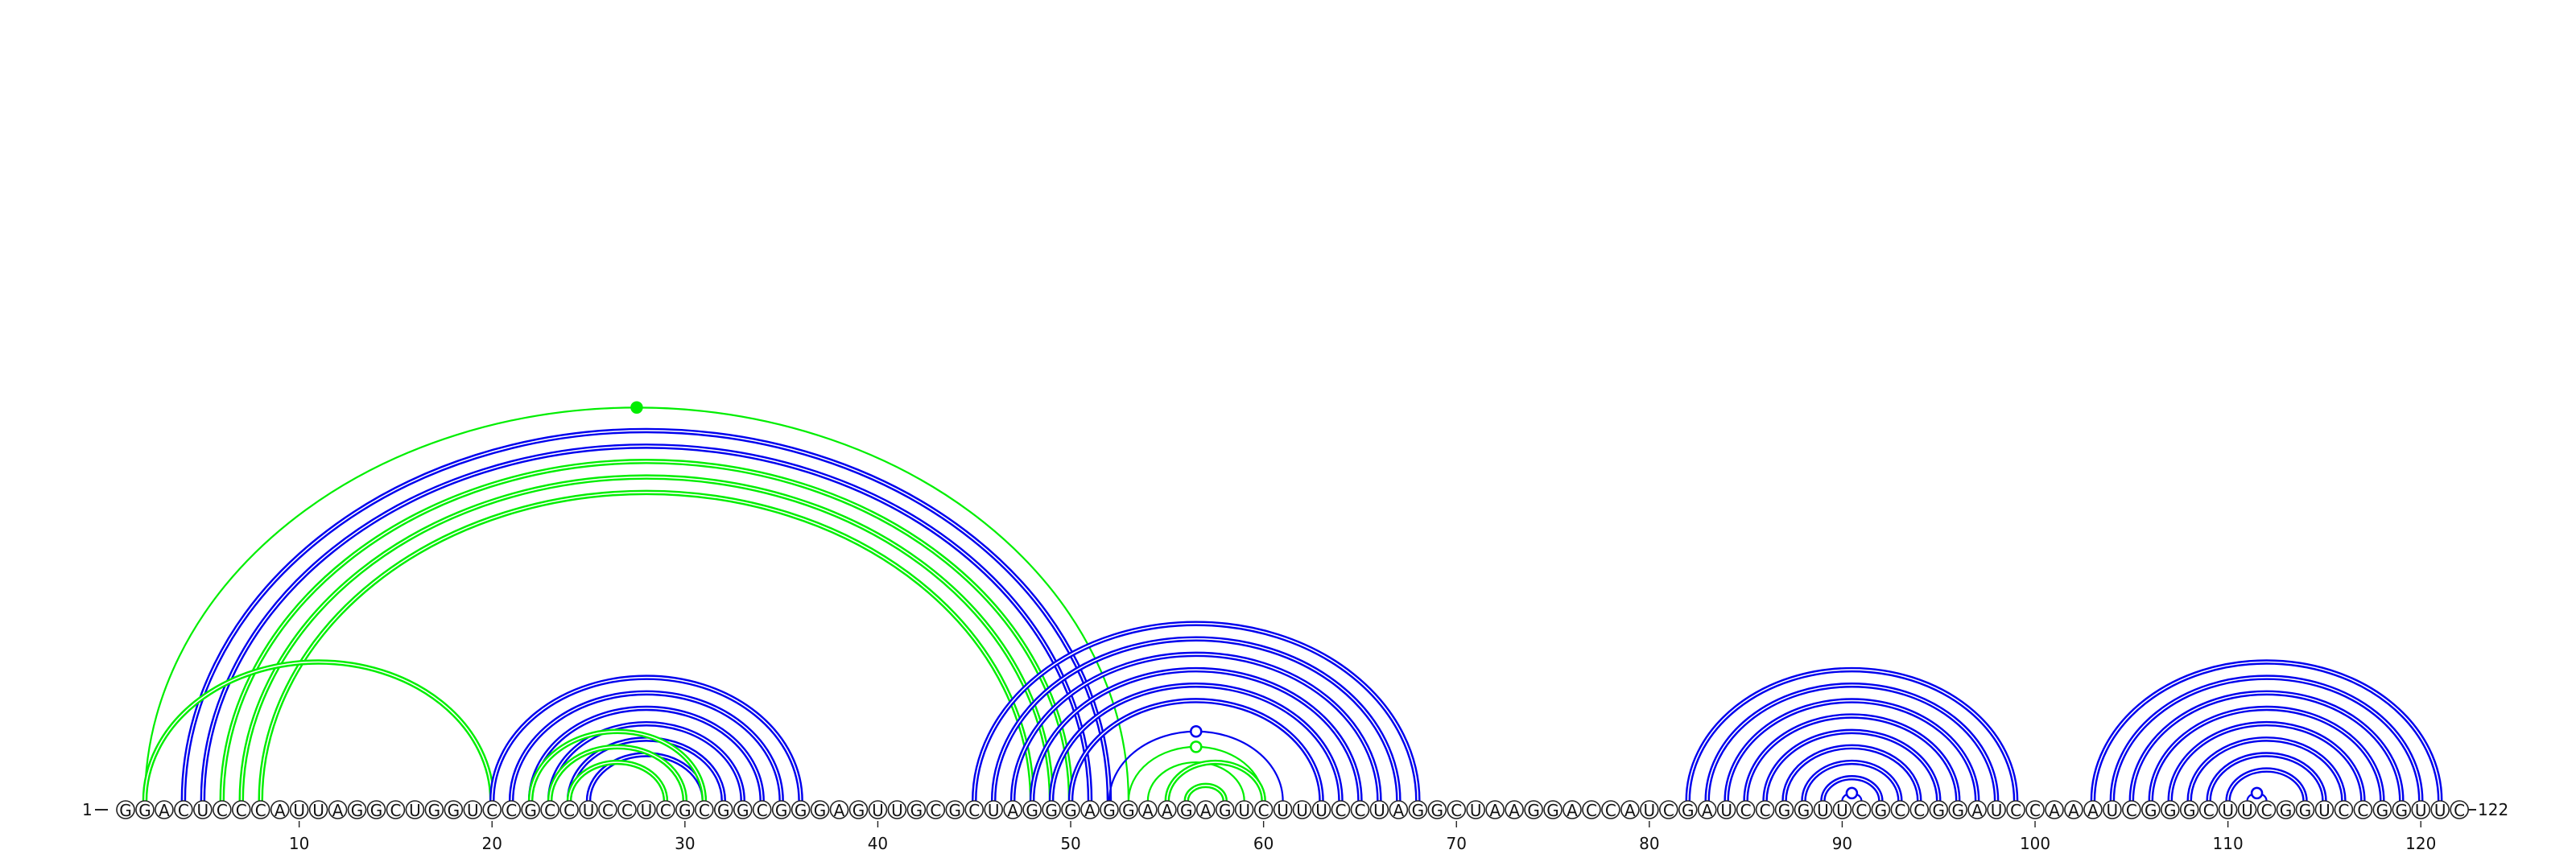  I want to click on nucleotide-88: G, so click(1804, 810).